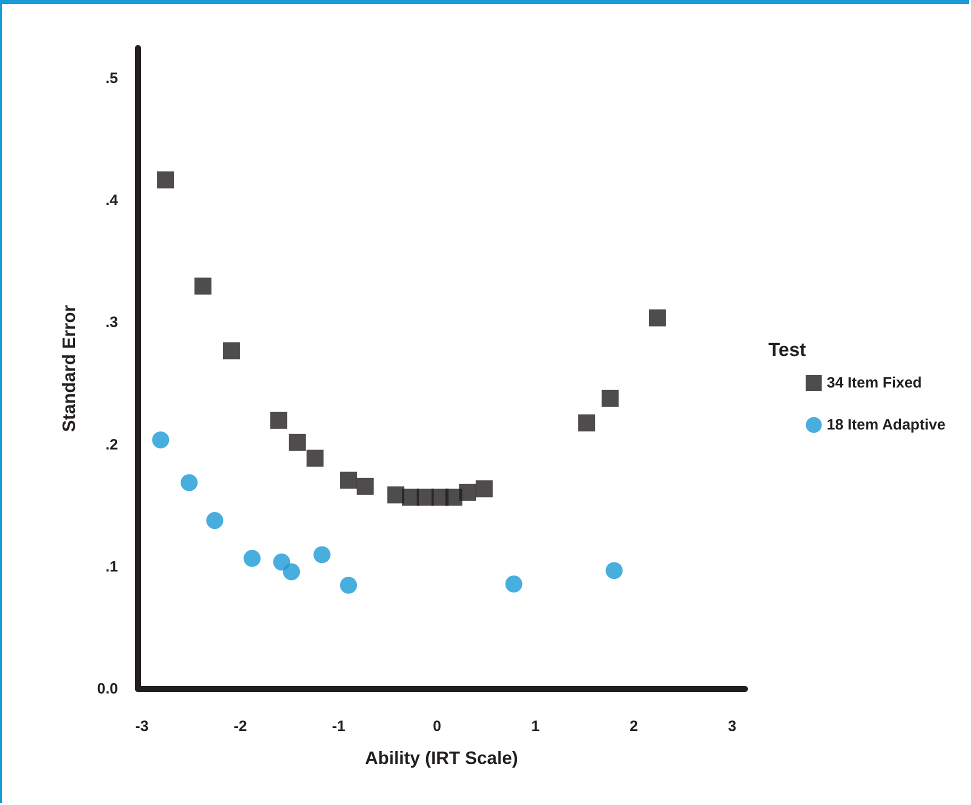  I want to click on y-tick-label: .5, so click(111, 79).